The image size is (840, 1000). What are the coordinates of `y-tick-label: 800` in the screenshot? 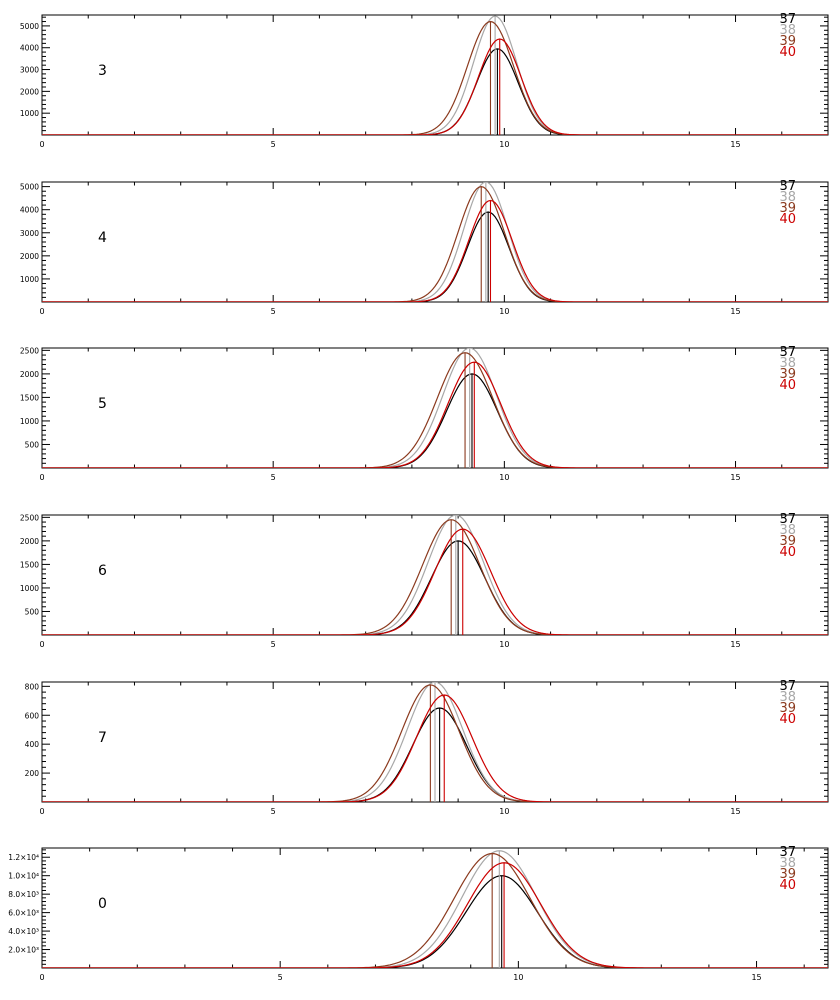 It's located at (32, 686).